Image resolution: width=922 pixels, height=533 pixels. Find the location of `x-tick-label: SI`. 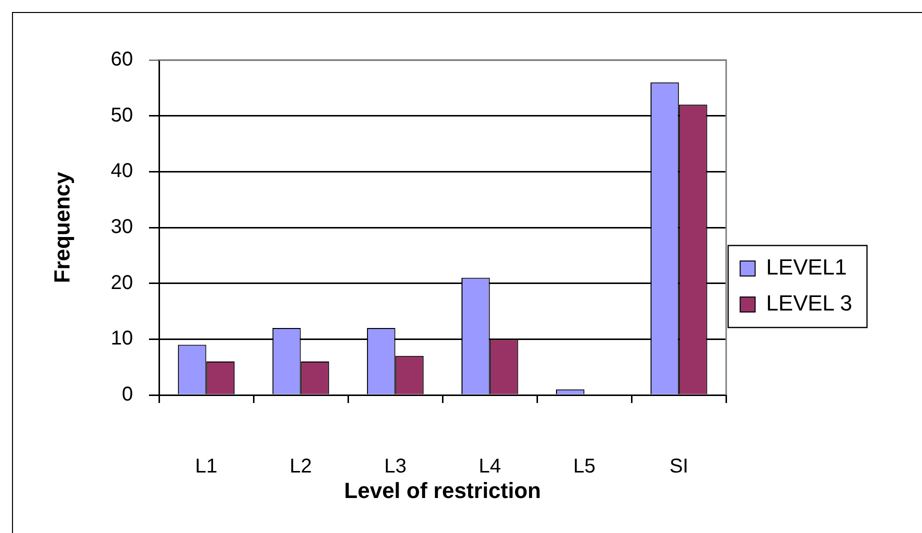

x-tick-label: SI is located at coordinates (678, 467).